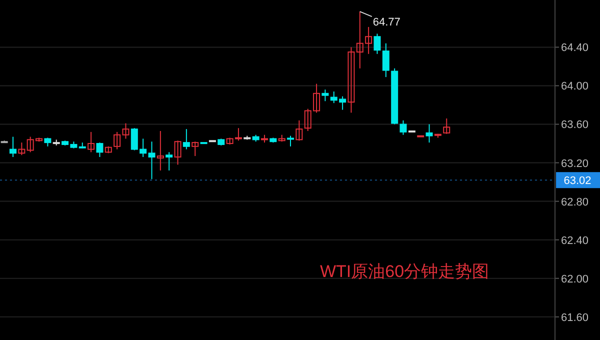 This screenshot has width=600, height=340. What do you see at coordinates (575, 318) in the screenshot?
I see `y-tick-label: 61.60` at bounding box center [575, 318].